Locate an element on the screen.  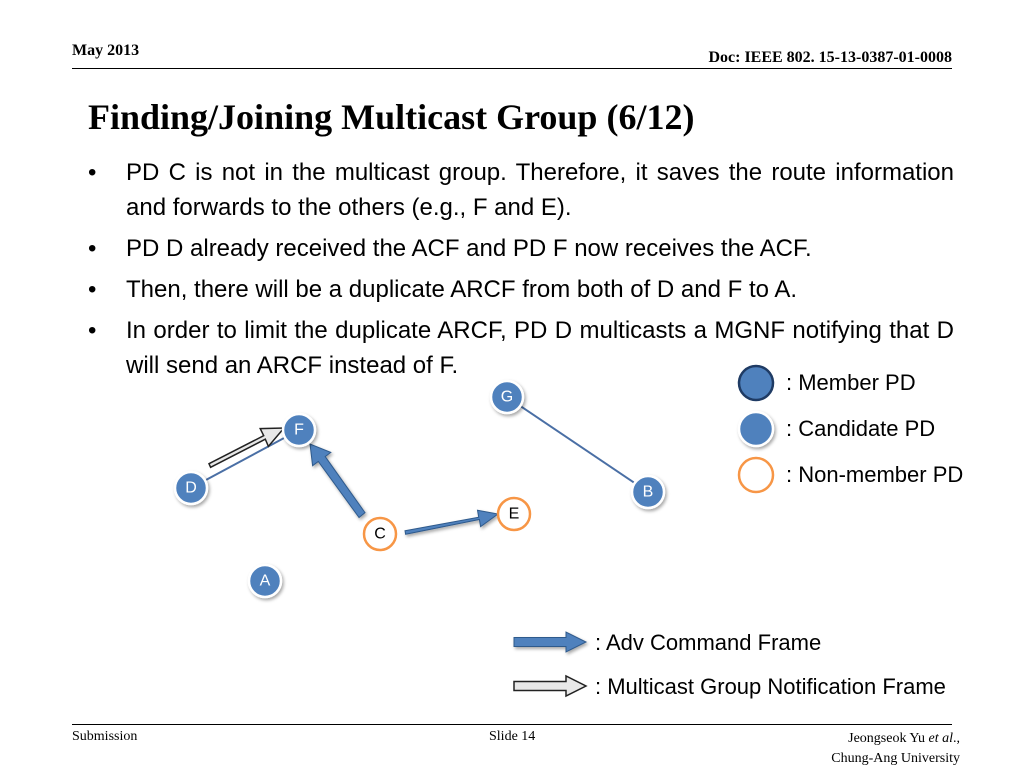
node-e: E is located at coordinates (514, 514).